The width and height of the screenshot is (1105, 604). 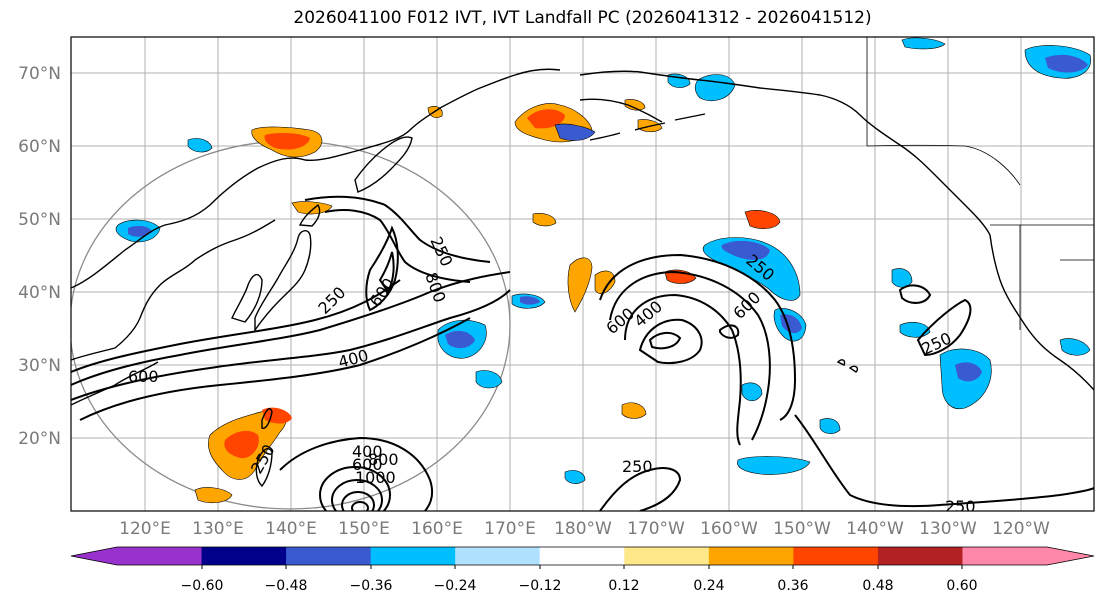 What do you see at coordinates (877, 586) in the screenshot?
I see `colorbar-tick-label: 0.48` at bounding box center [877, 586].